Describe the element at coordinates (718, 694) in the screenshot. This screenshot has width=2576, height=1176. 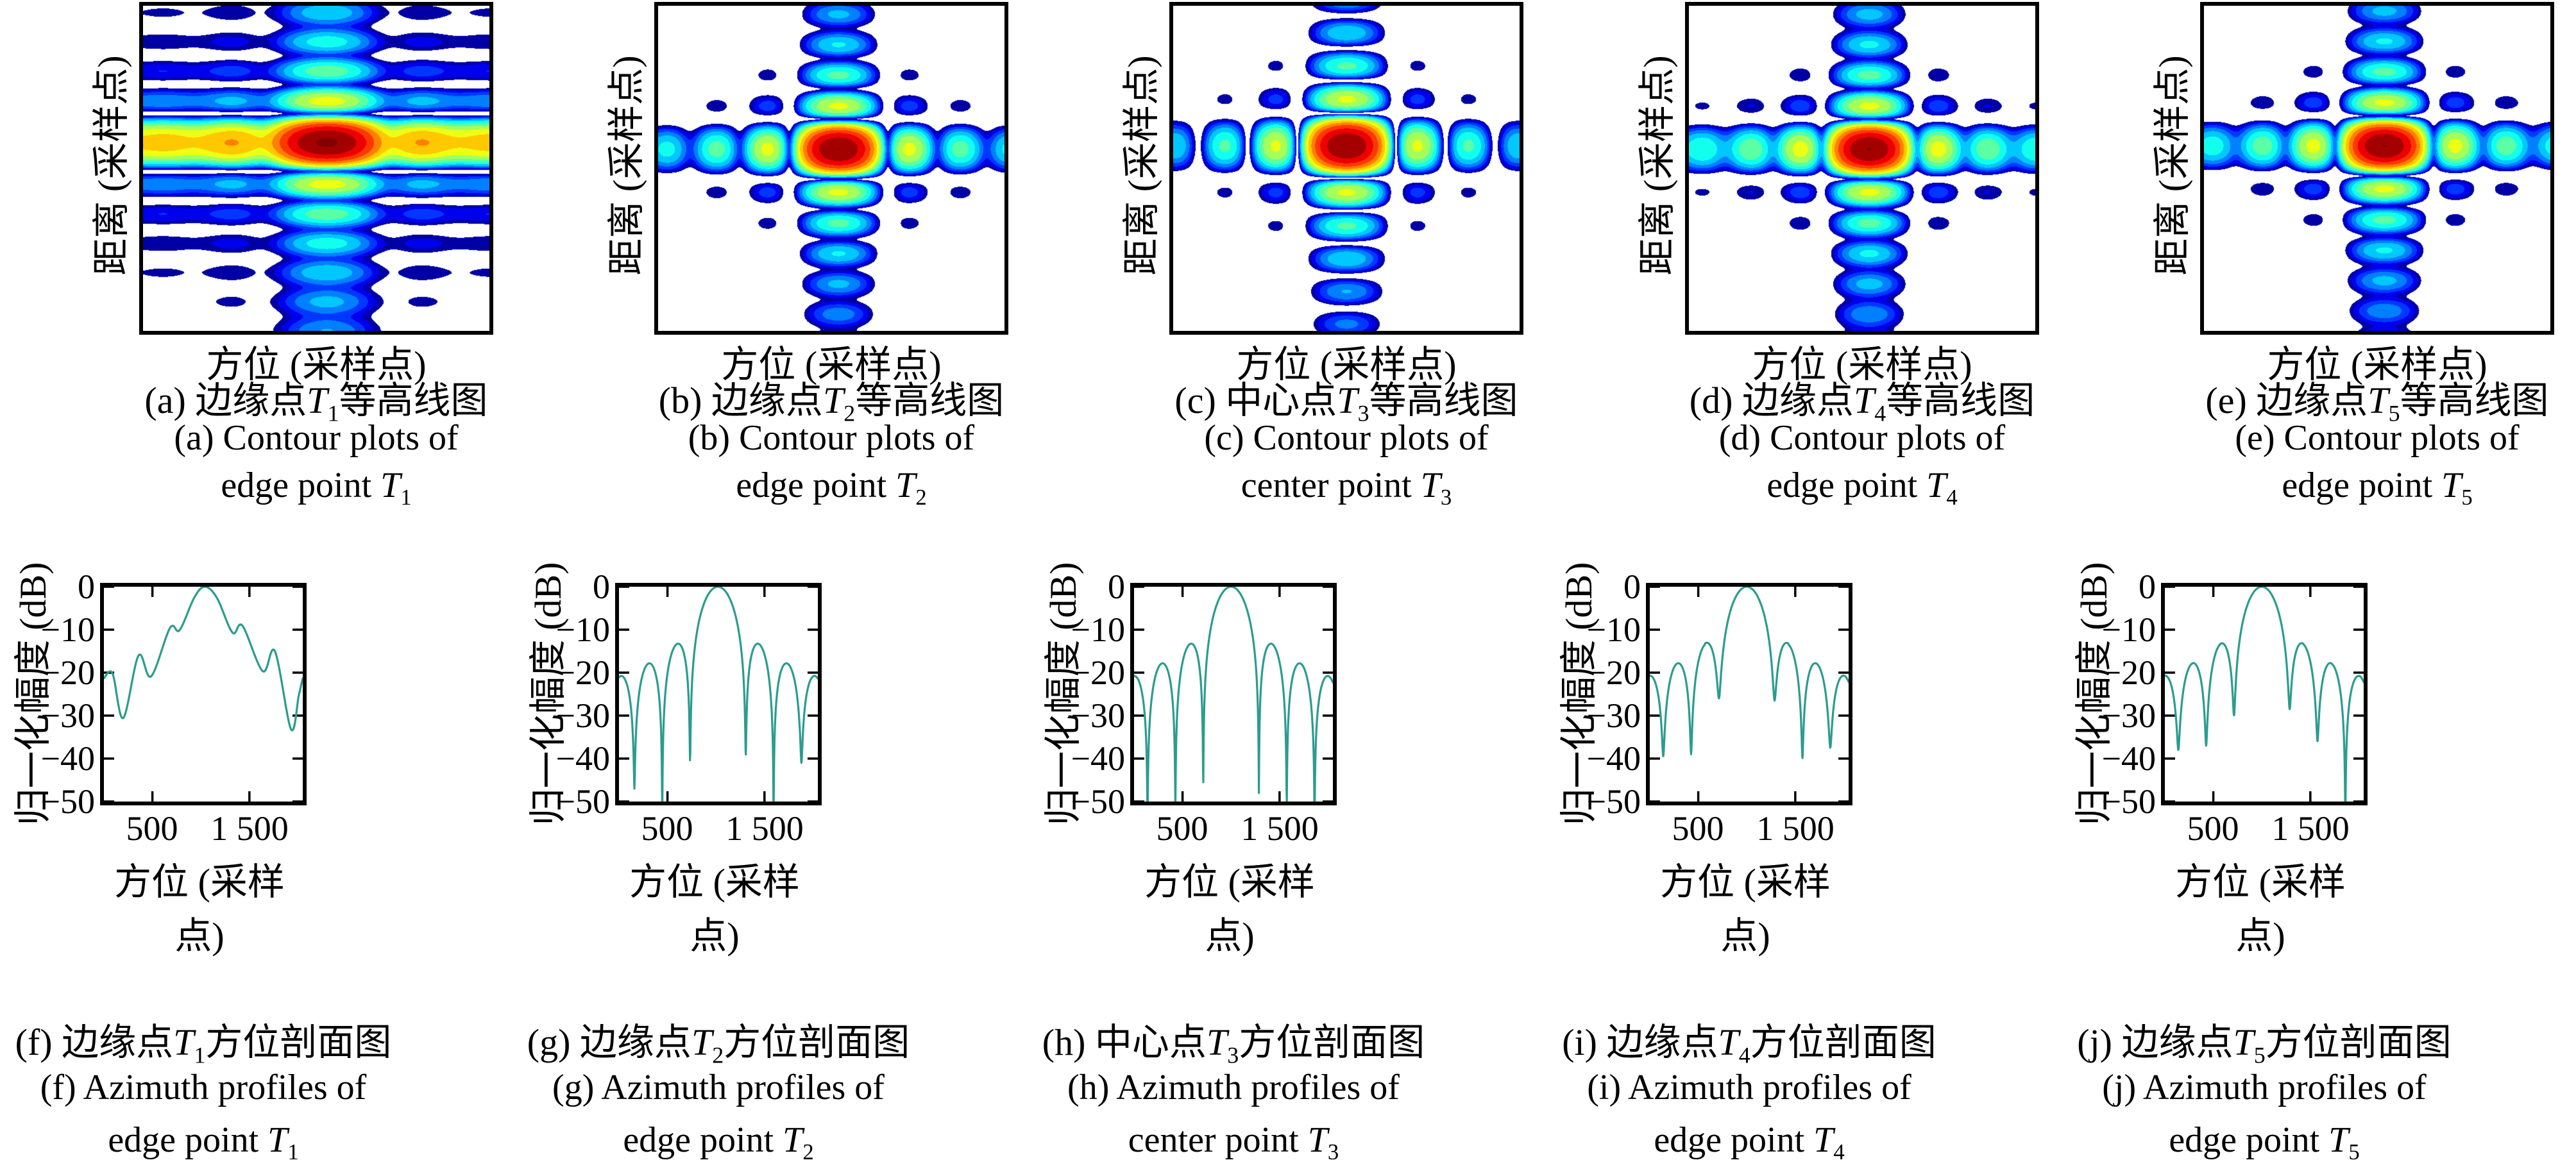
I see `profile-plot-g` at that location.